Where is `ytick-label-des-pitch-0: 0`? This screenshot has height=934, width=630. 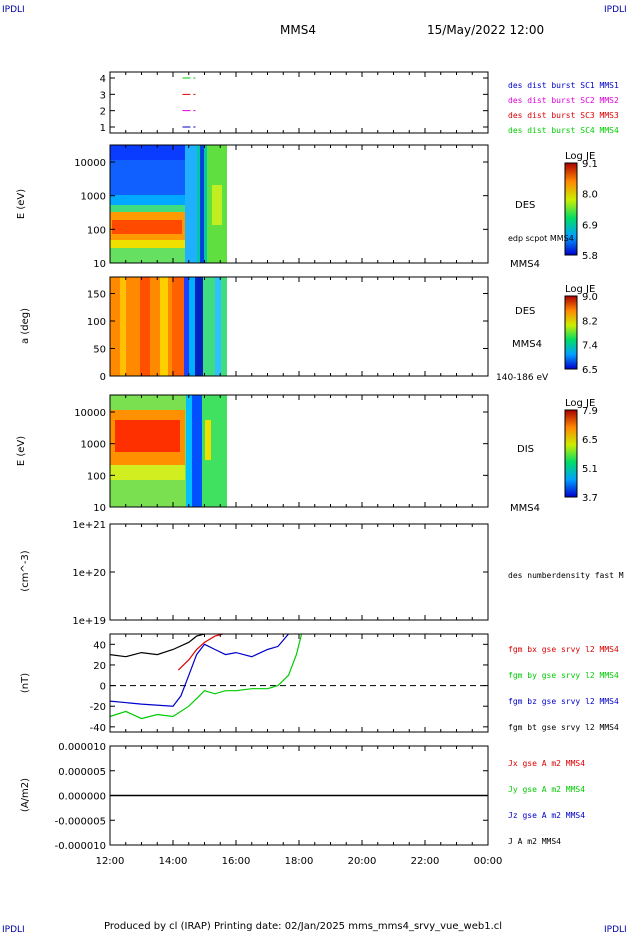 ytick-label-des-pitch-0: 0 is located at coordinates (103, 377).